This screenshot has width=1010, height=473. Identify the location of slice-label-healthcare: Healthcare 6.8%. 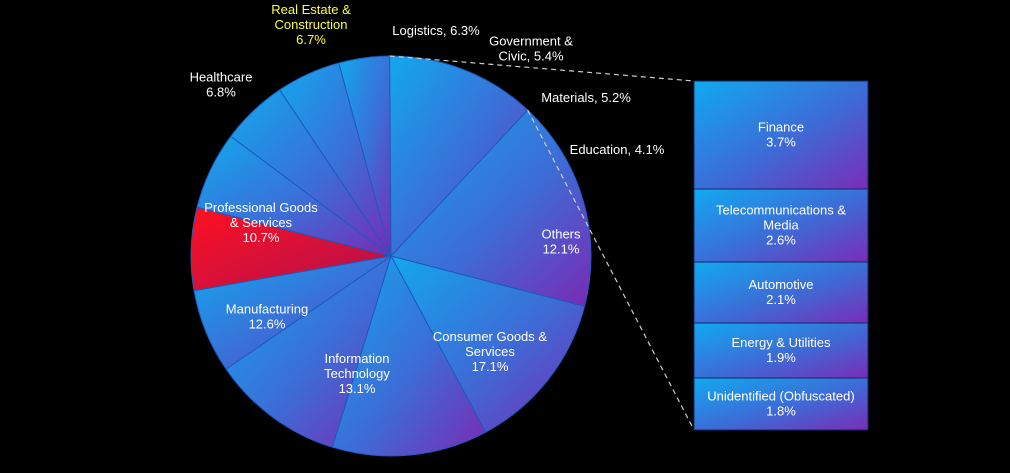
(221, 85).